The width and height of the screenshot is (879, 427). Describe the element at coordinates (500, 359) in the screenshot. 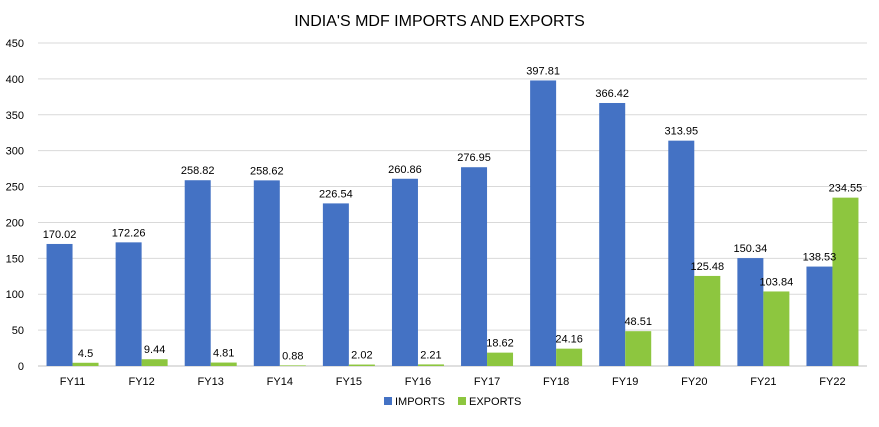

I see `exports-bar-fy17` at that location.